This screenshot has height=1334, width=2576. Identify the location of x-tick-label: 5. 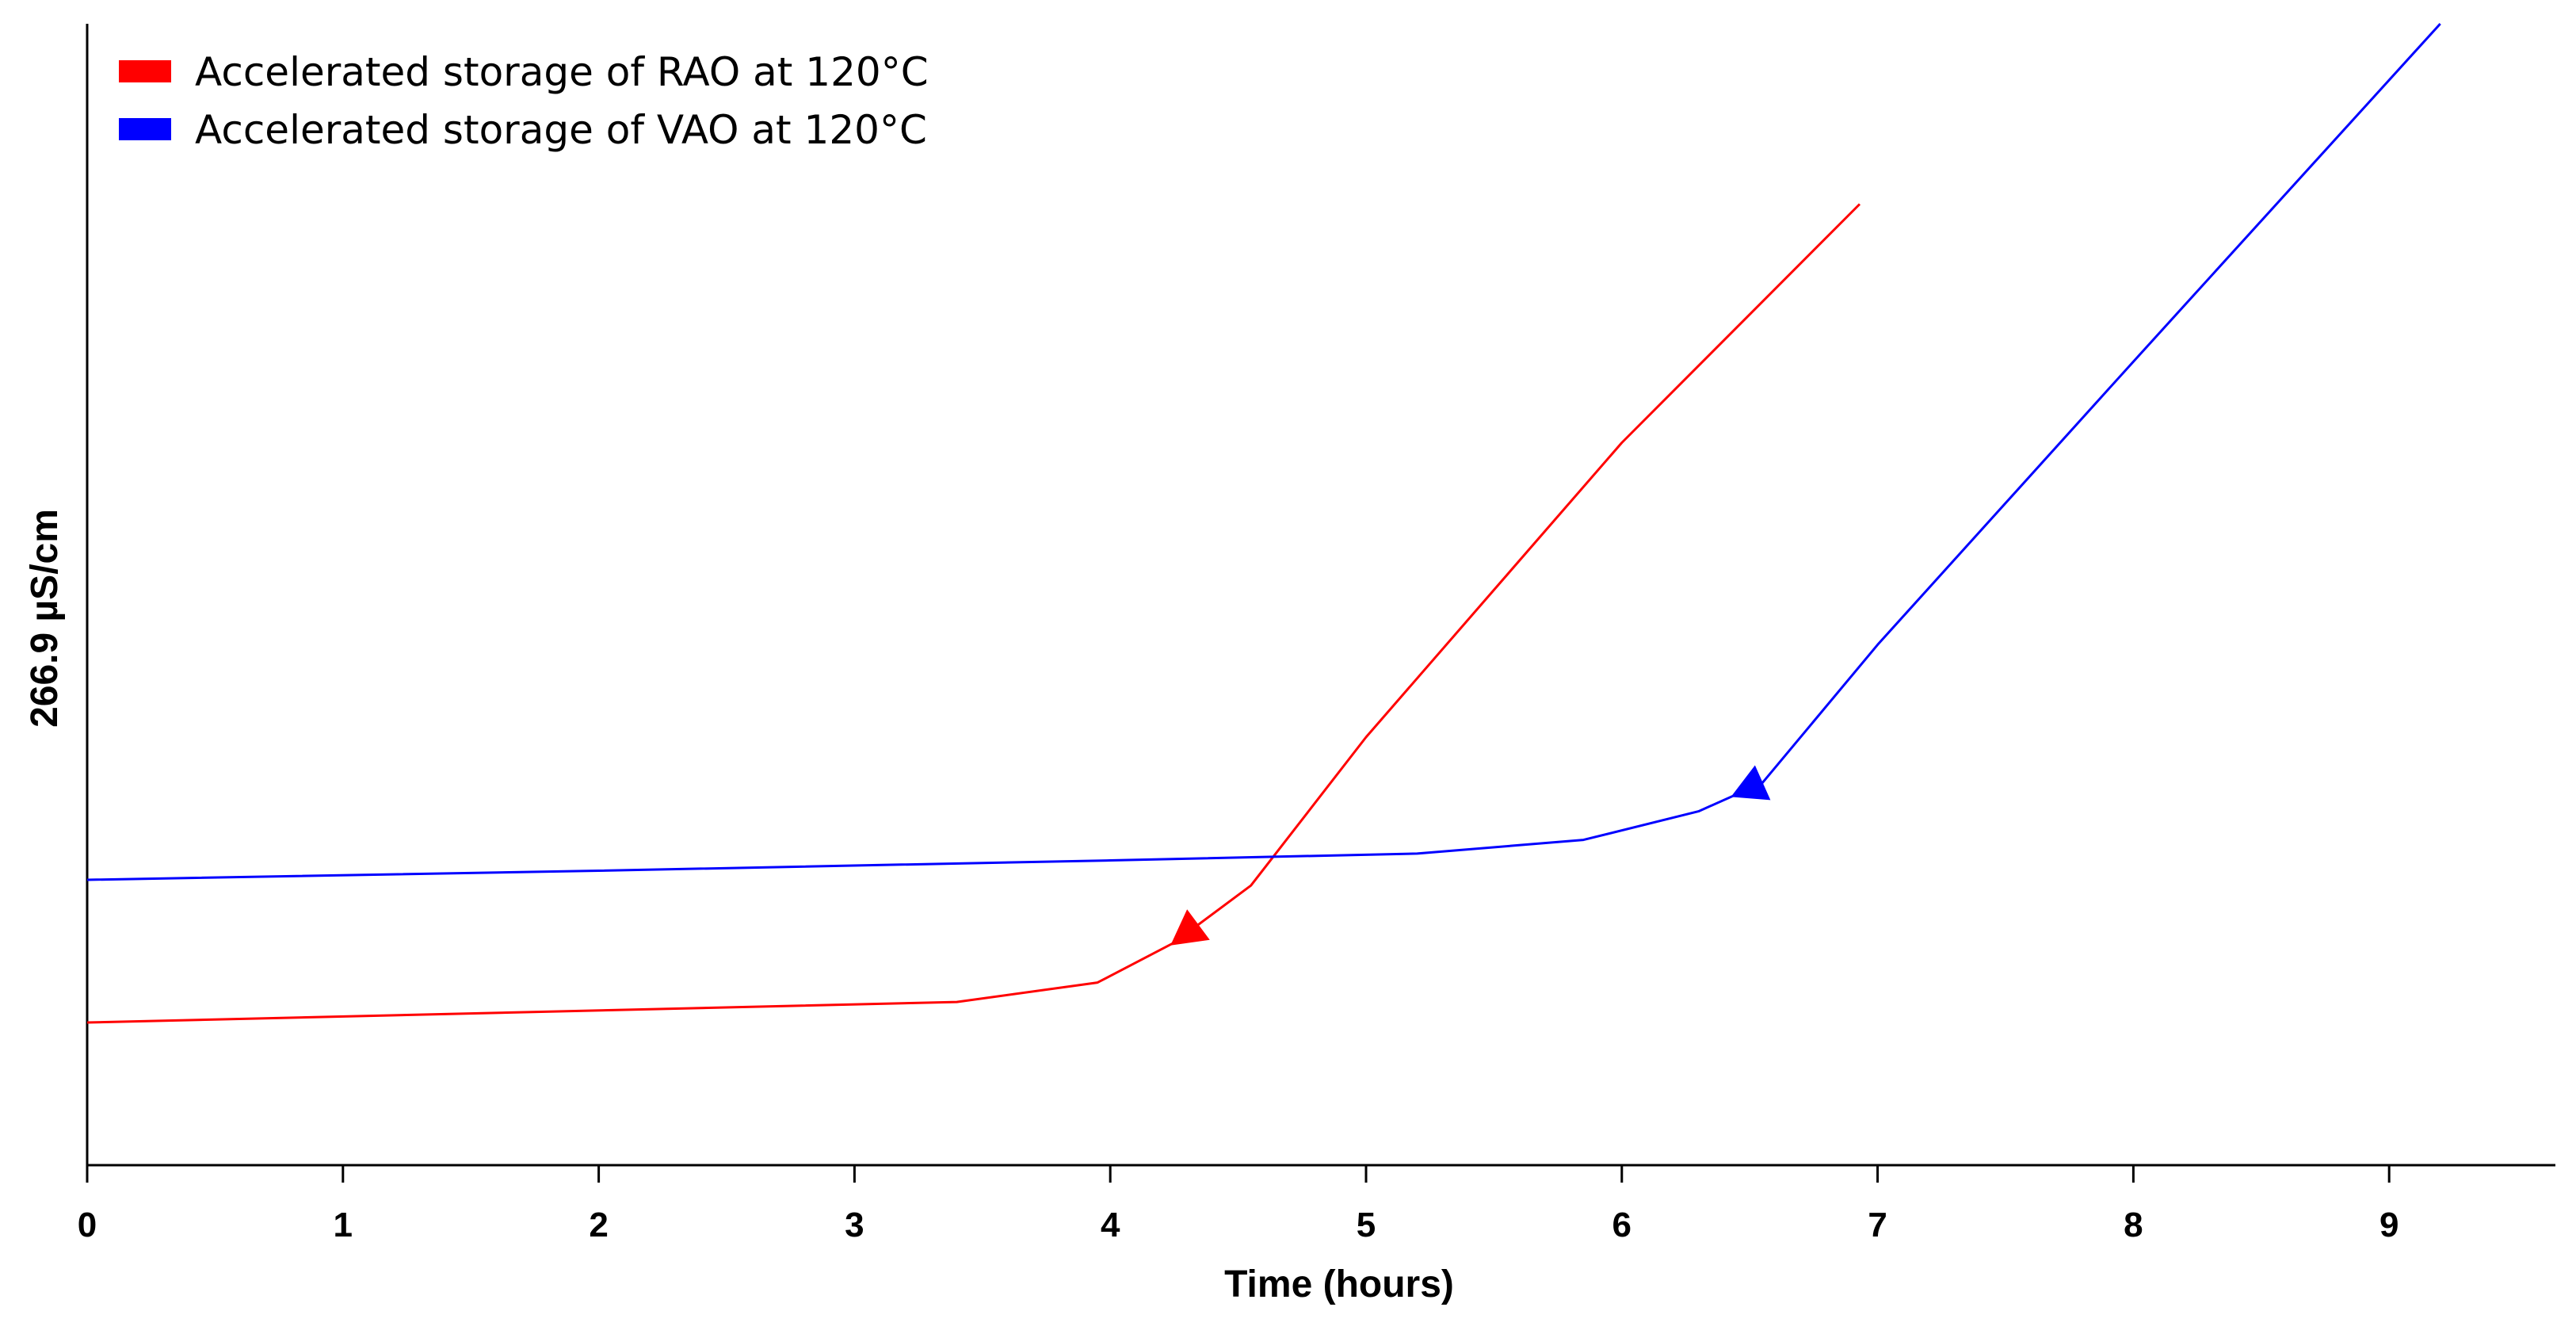
(1366, 1225).